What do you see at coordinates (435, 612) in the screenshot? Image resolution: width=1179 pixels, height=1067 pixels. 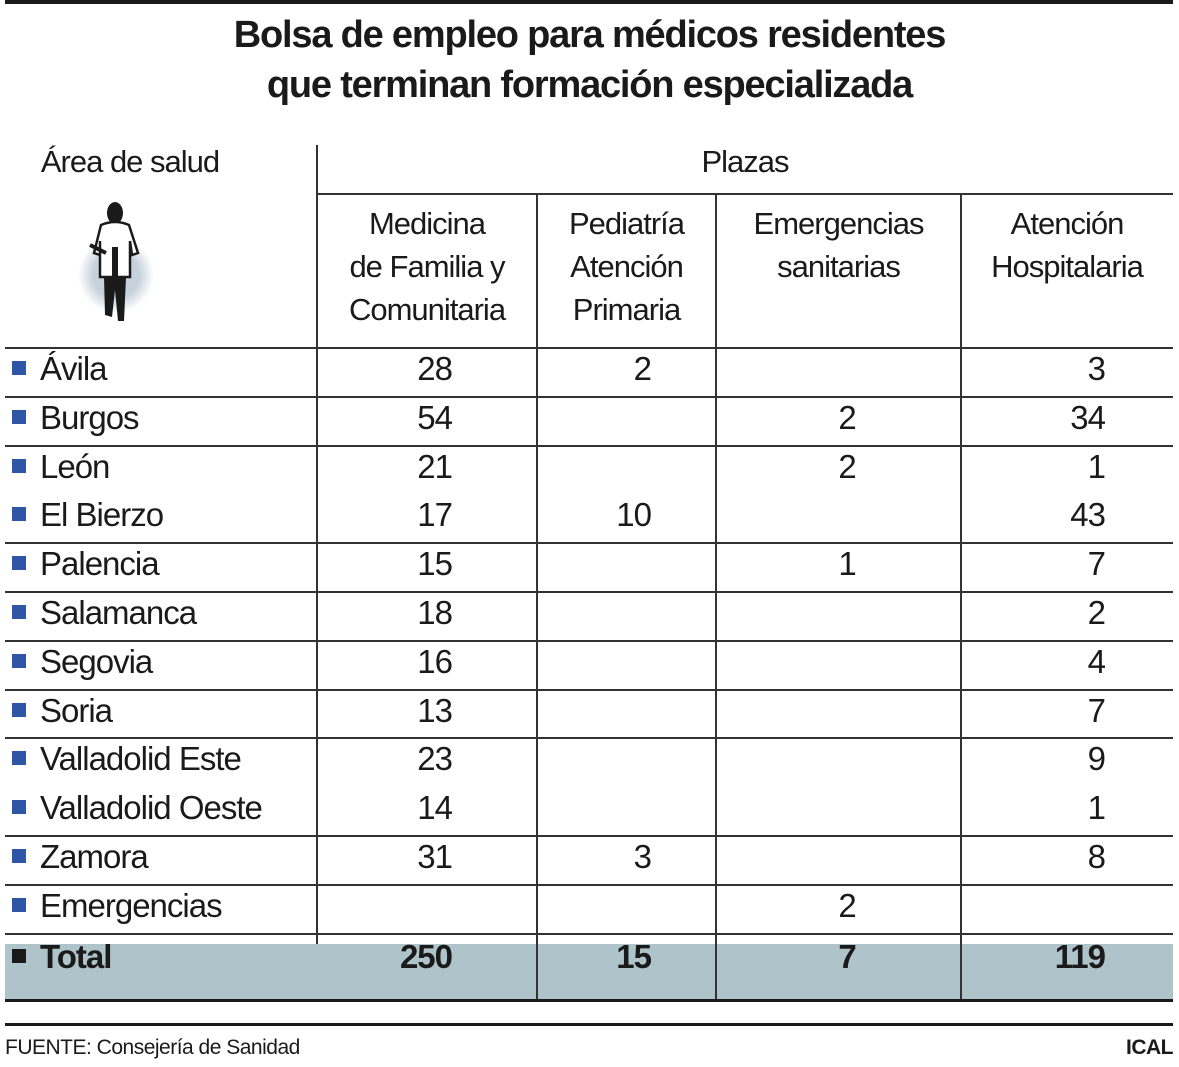 I see `cell-value: 18` at bounding box center [435, 612].